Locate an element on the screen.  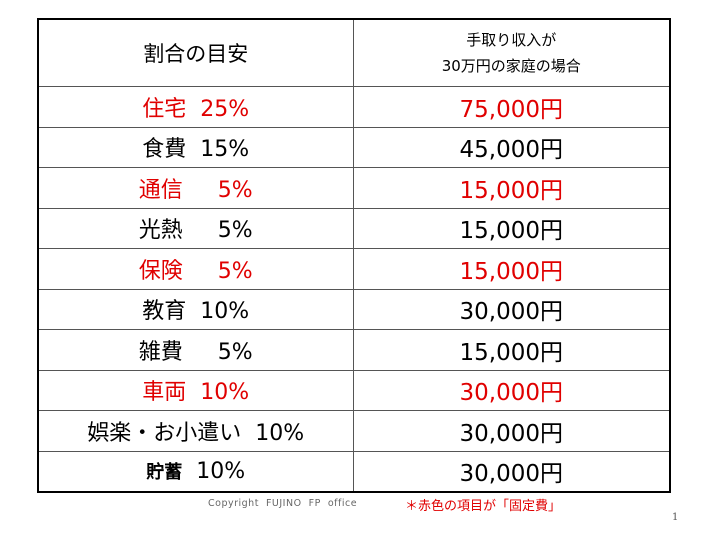
category-label: 住宅 is located at coordinates (164, 109).